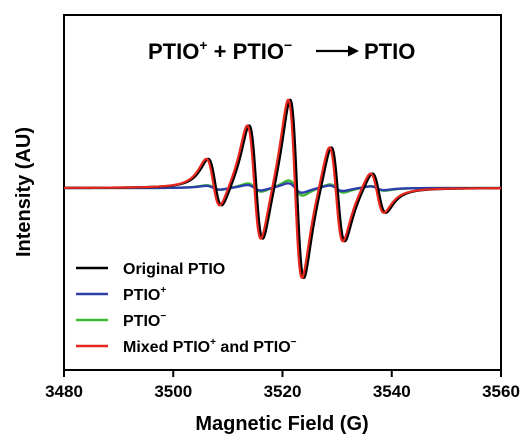  Describe the element at coordinates (210, 346) in the screenshot. I see `legend-label-mixed: Mixed PTIO+ and PTIO−` at that location.